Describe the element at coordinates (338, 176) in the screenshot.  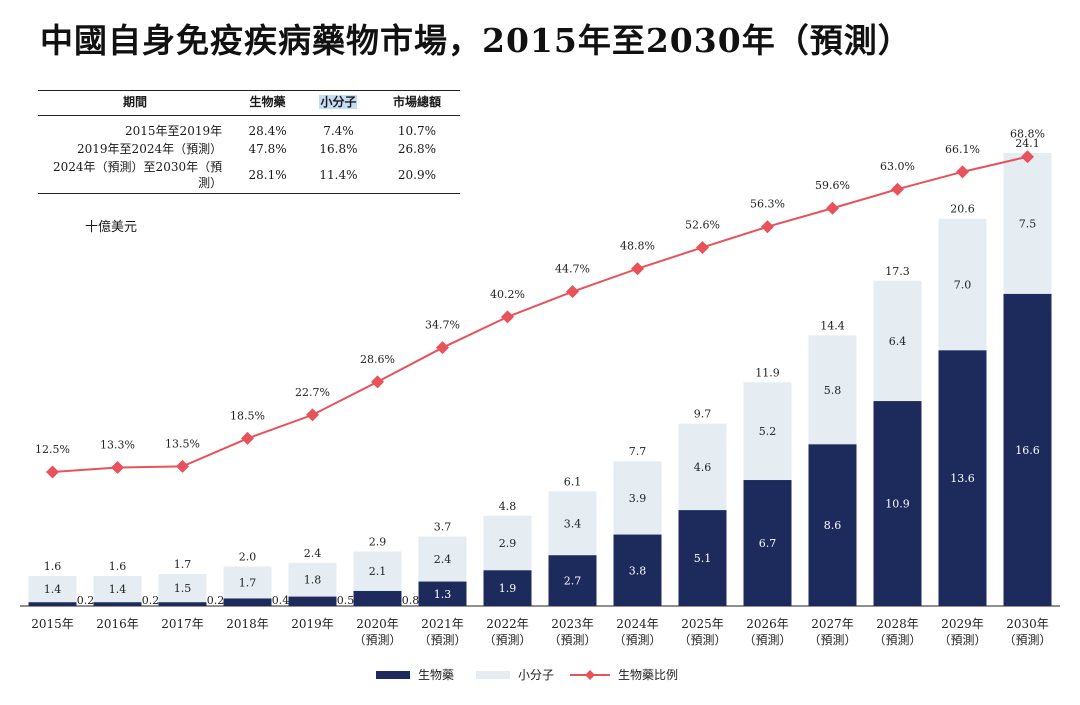
I see `cagr-small-molecule: 11.4%` at that location.